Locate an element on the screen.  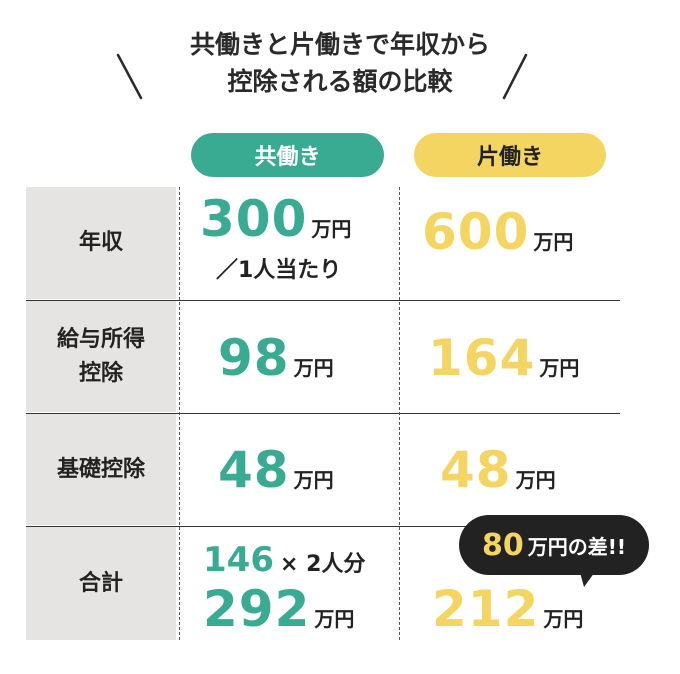
row-label-employment-line2: 控除 is located at coordinates (100, 373).